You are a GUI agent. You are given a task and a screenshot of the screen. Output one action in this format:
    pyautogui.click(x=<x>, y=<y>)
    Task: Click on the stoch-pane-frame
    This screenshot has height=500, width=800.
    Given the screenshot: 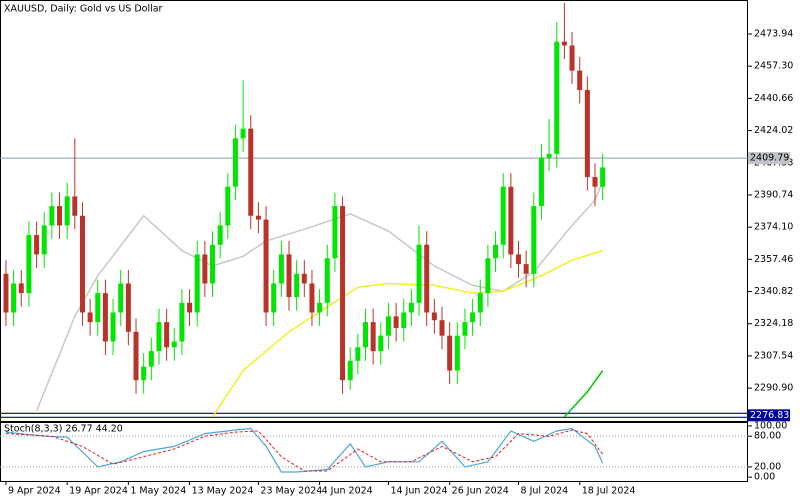 What is the action you would take?
    pyautogui.click(x=374, y=452)
    